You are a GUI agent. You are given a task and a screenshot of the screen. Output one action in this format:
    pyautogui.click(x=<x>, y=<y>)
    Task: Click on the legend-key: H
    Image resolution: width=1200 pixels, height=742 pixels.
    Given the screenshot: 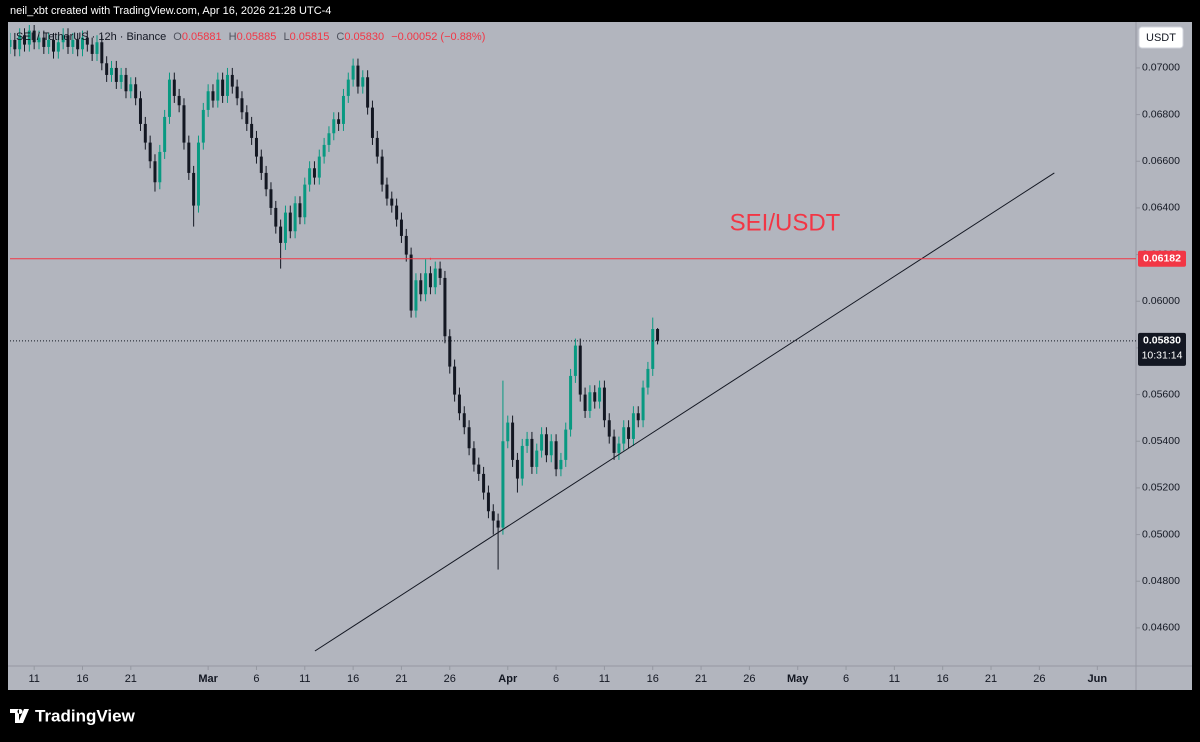 What is the action you would take?
    pyautogui.click(x=233, y=37)
    